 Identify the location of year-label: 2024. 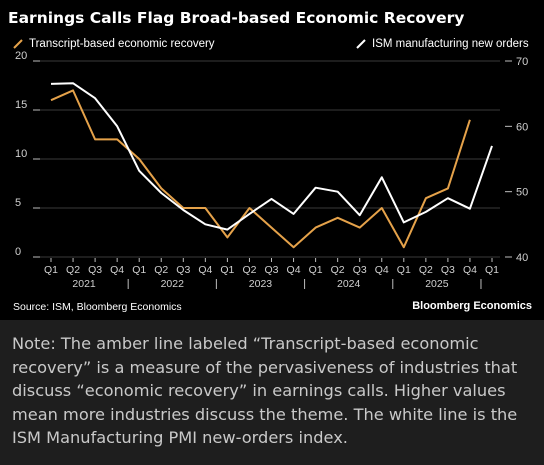
(349, 284).